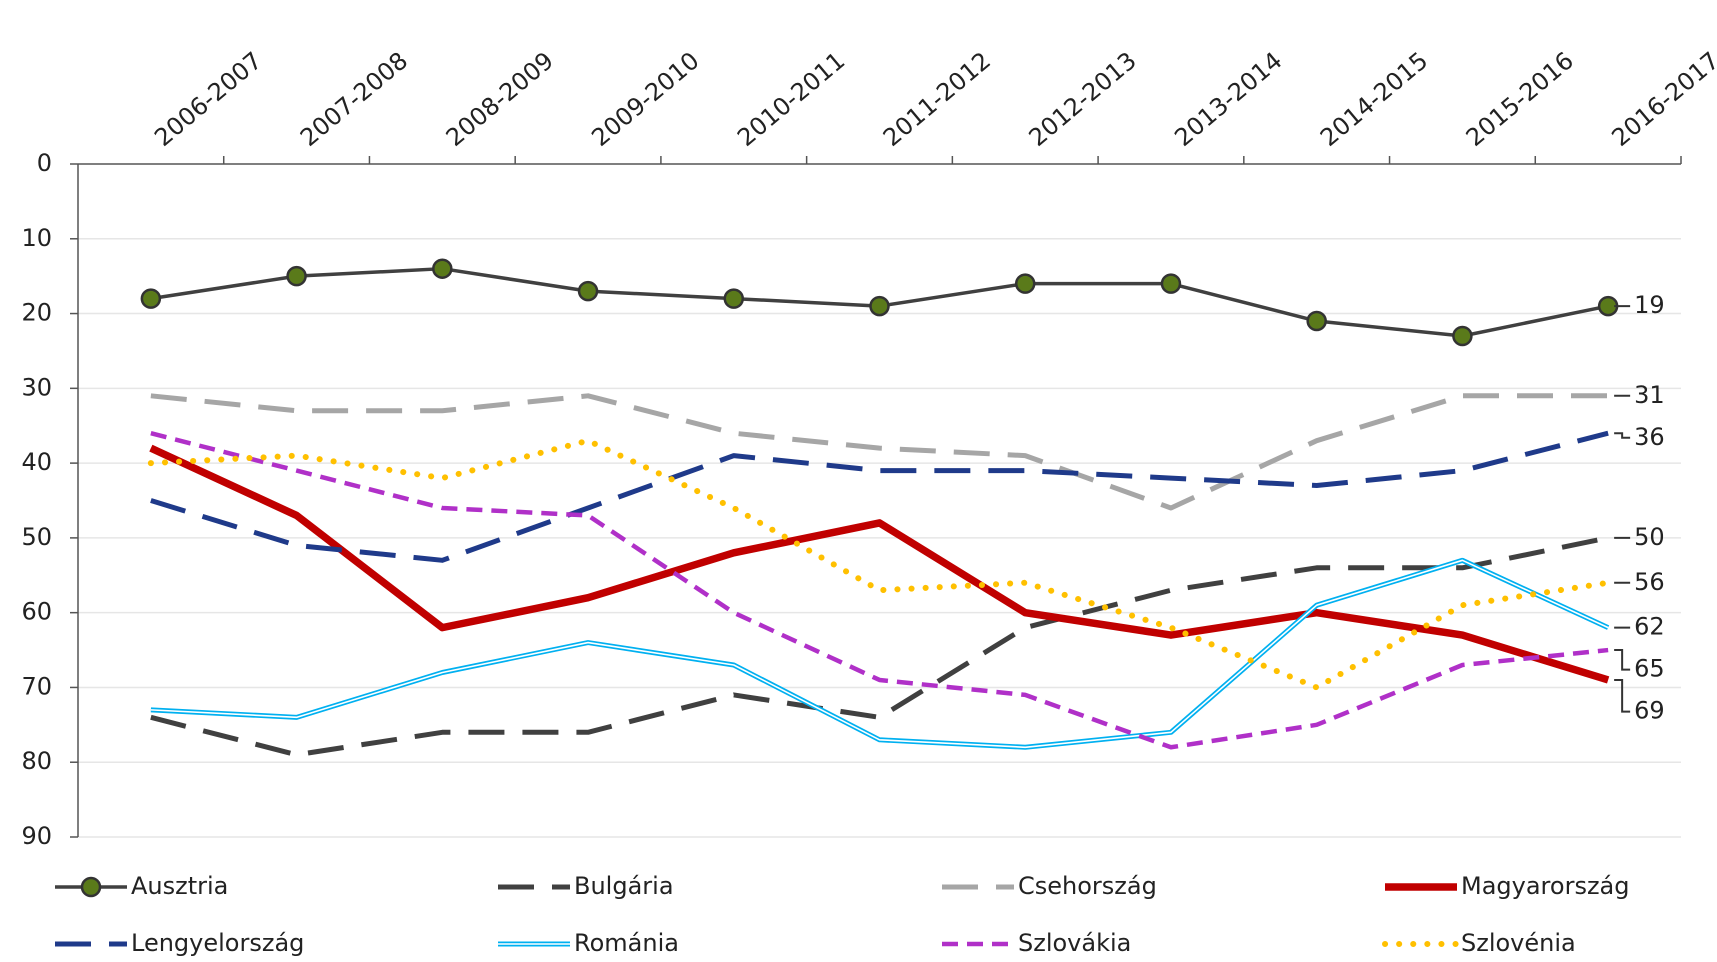 The image size is (1717, 962). Describe the element at coordinates (36, 836) in the screenshot. I see `y-tick-label: 90` at that location.